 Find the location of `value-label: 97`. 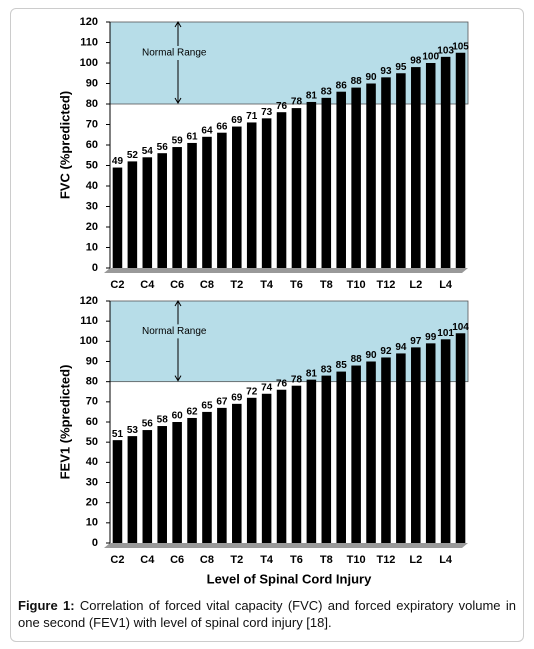

value-label: 97 is located at coordinates (416, 341).